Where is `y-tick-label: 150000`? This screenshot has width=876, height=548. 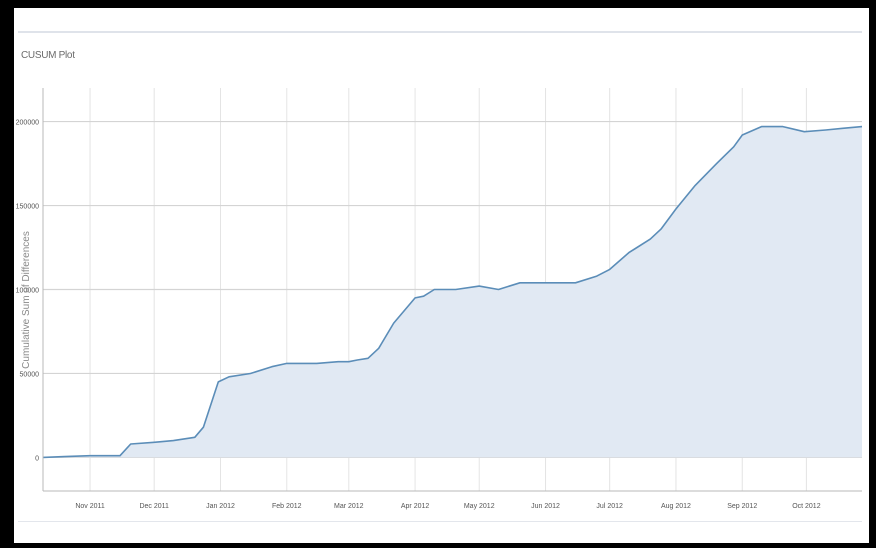 y-tick-label: 150000 is located at coordinates (27, 207).